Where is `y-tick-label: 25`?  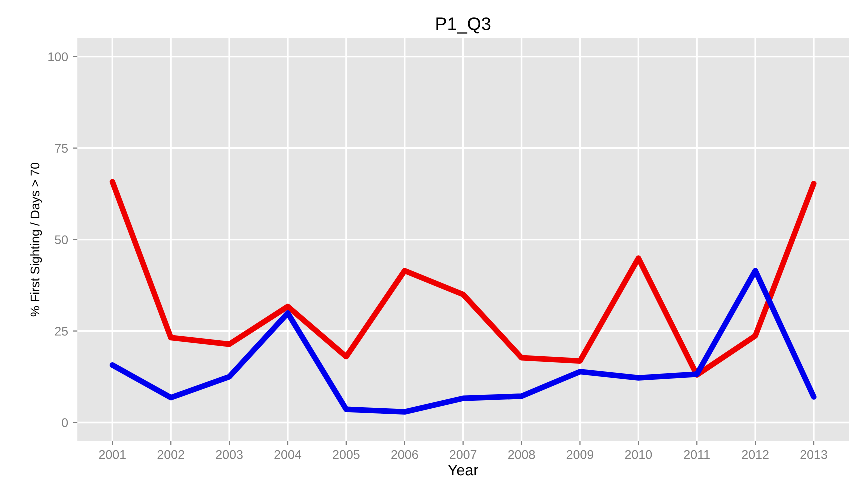 y-tick-label: 25 is located at coordinates (61, 331).